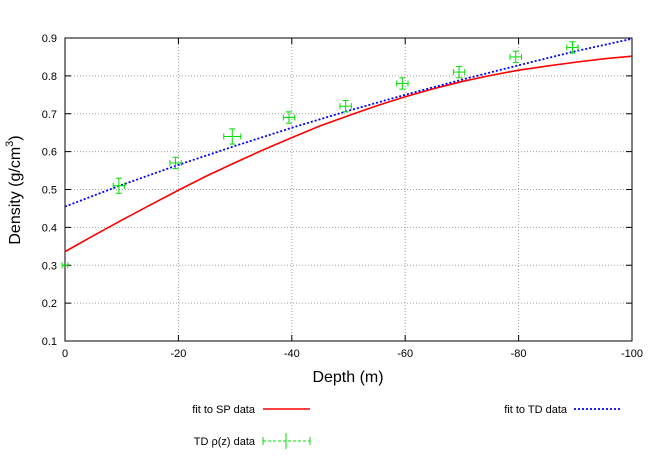 This screenshot has height=458, width=654. I want to click on y-tick-label: 0.9, so click(49, 39).